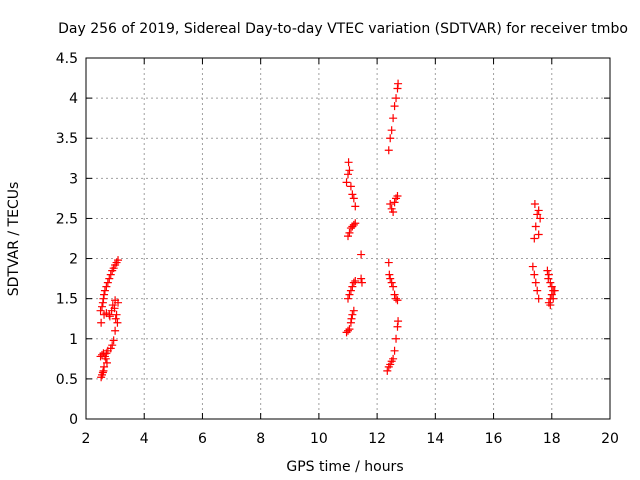  Describe the element at coordinates (377, 439) in the screenshot. I see `x-tick-label: 12` at that location.